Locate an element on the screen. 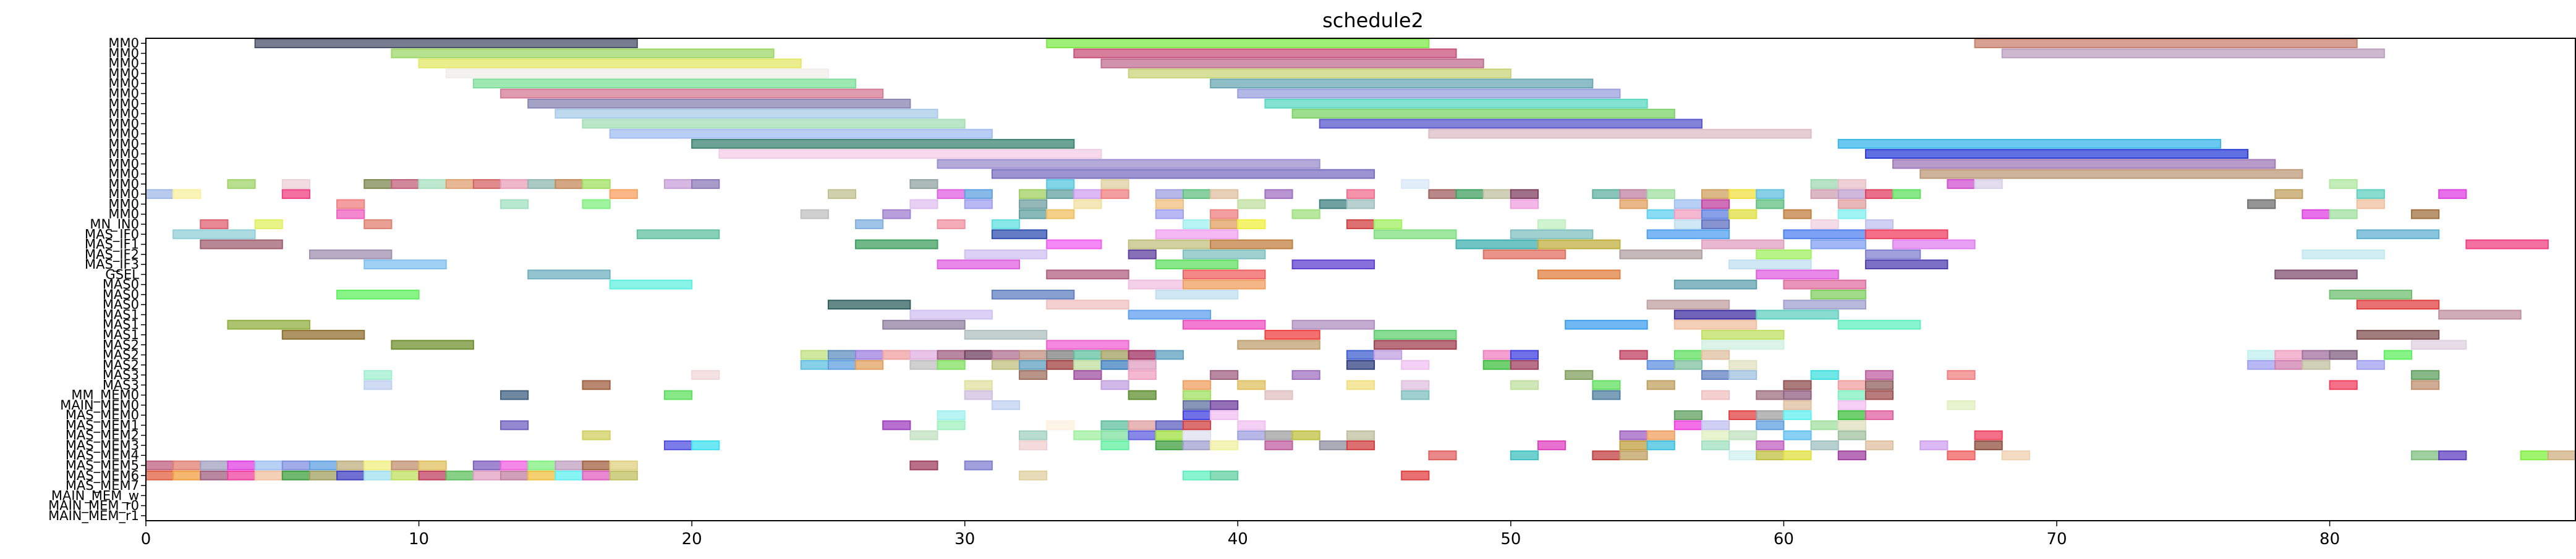 This screenshot has height=559, width=2576. x-tick-label: 60 is located at coordinates (1784, 539).